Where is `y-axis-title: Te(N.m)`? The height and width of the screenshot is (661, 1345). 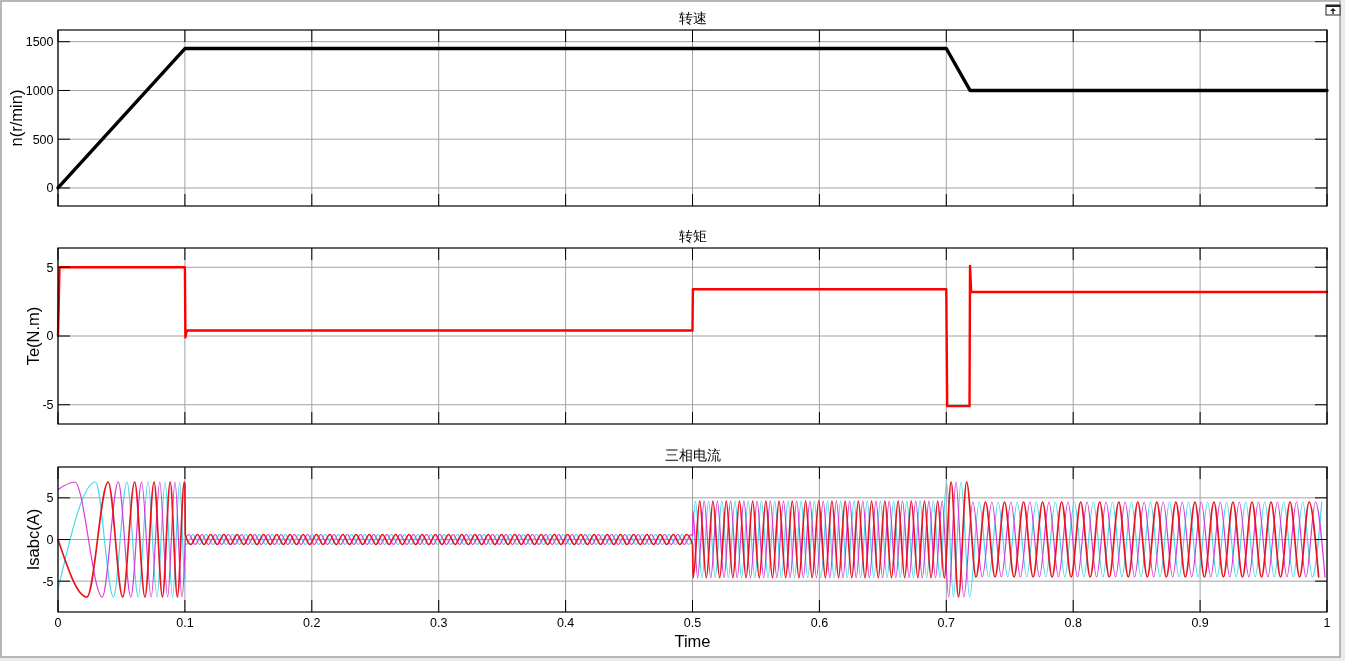
y-axis-title: Te(N.m) is located at coordinates (32, 336).